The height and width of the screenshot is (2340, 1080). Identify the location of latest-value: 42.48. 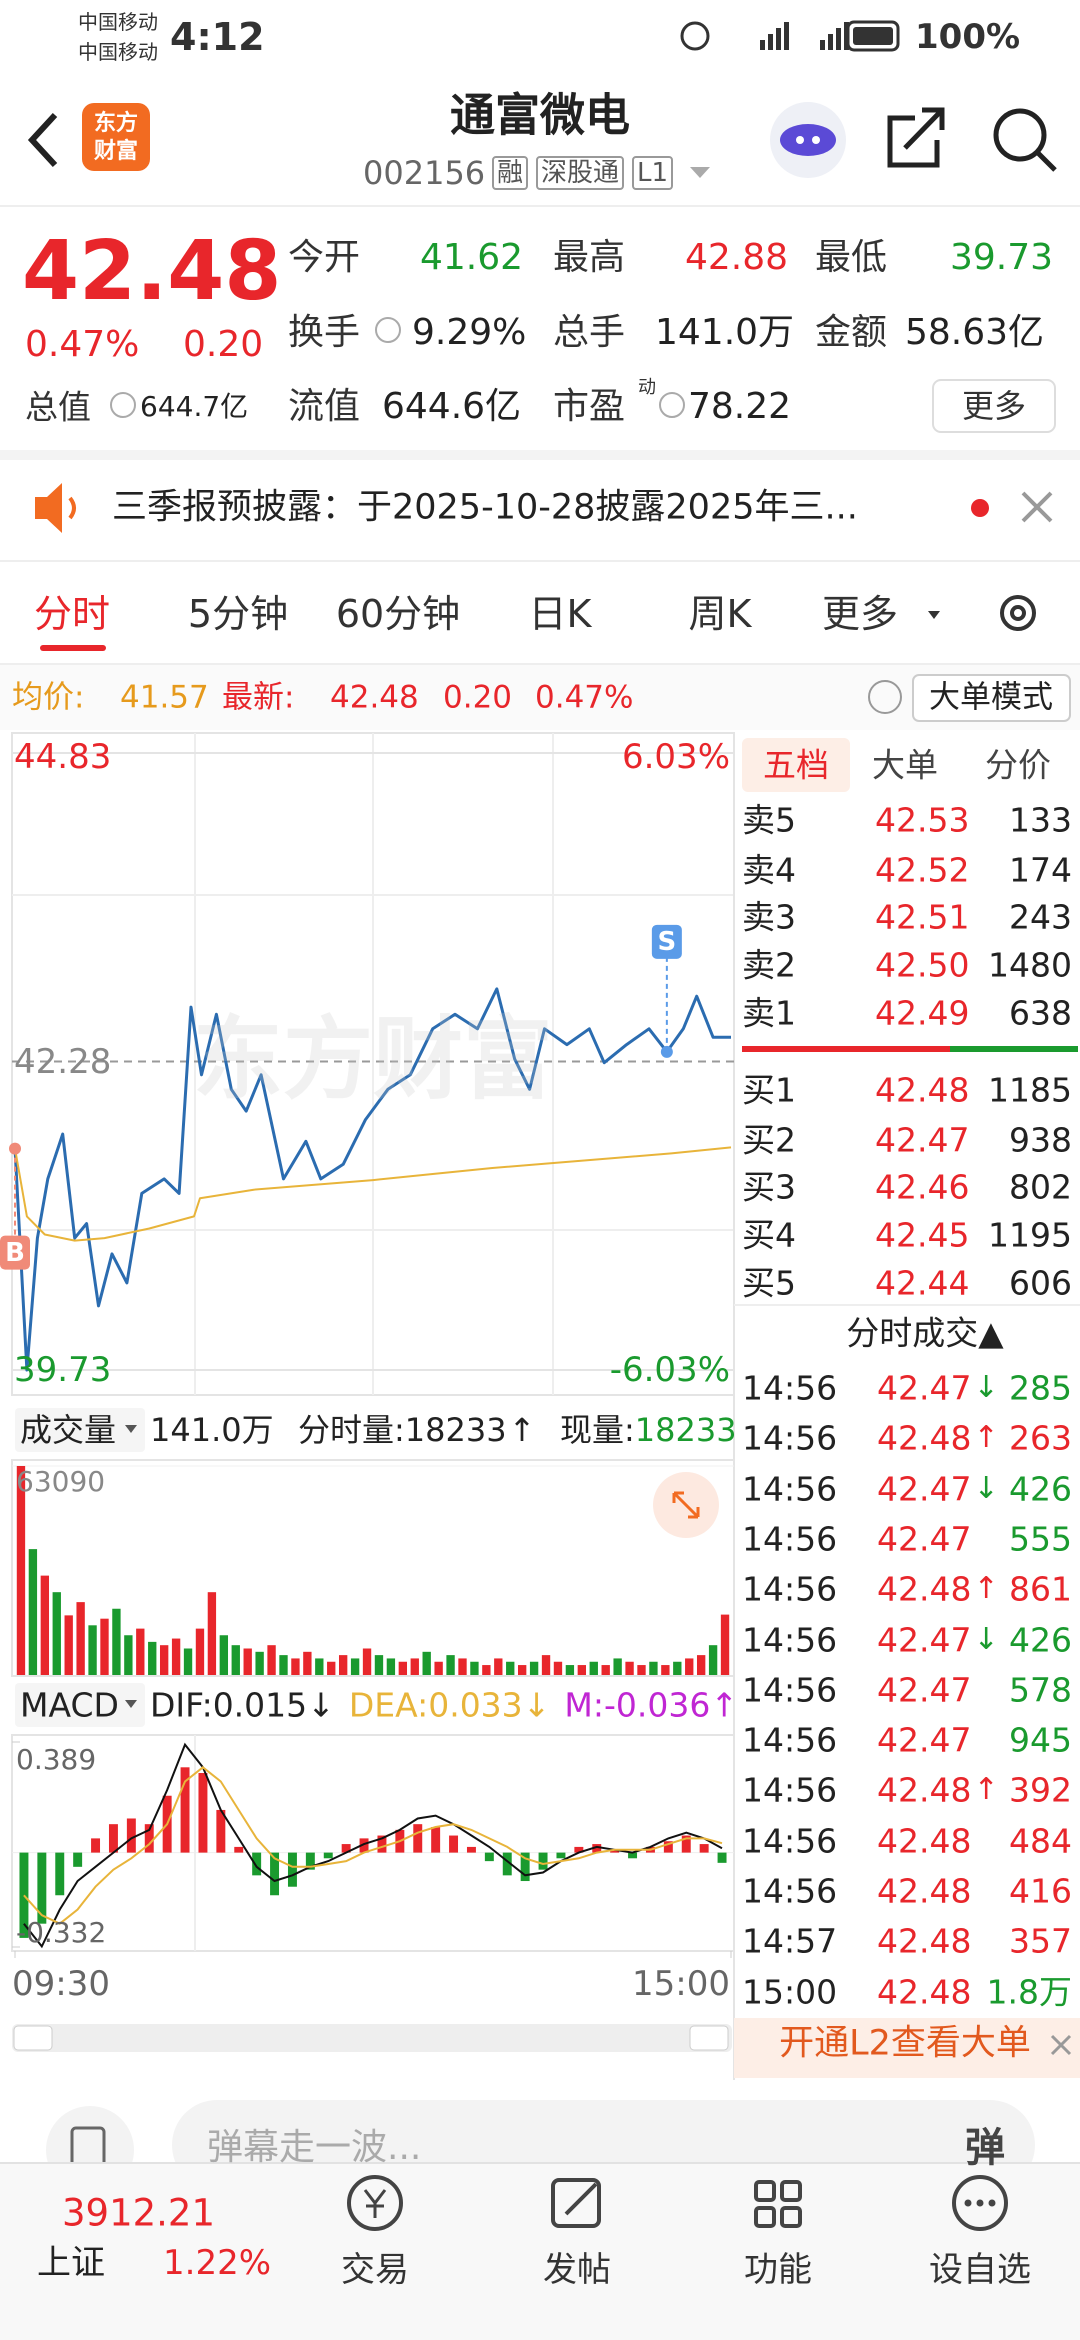
(374, 697).